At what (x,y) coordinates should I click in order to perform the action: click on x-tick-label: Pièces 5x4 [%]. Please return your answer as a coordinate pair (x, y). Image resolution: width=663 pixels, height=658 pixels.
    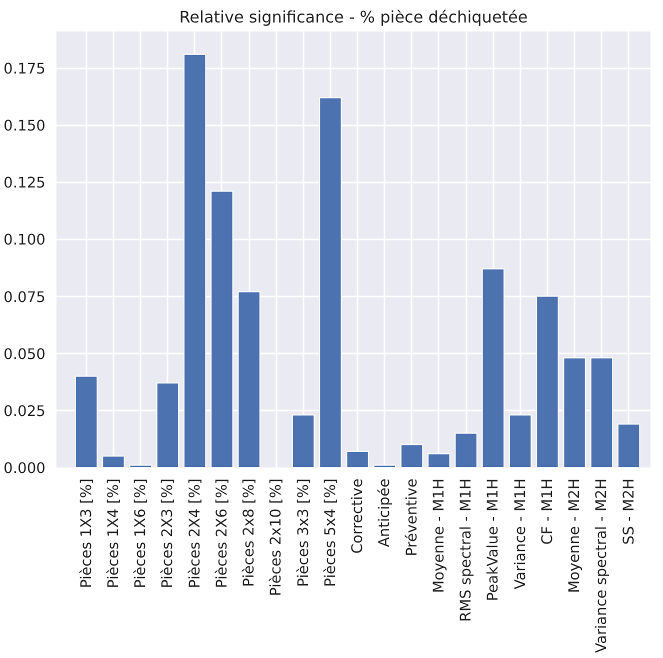
    Looking at the image, I should click on (330, 532).